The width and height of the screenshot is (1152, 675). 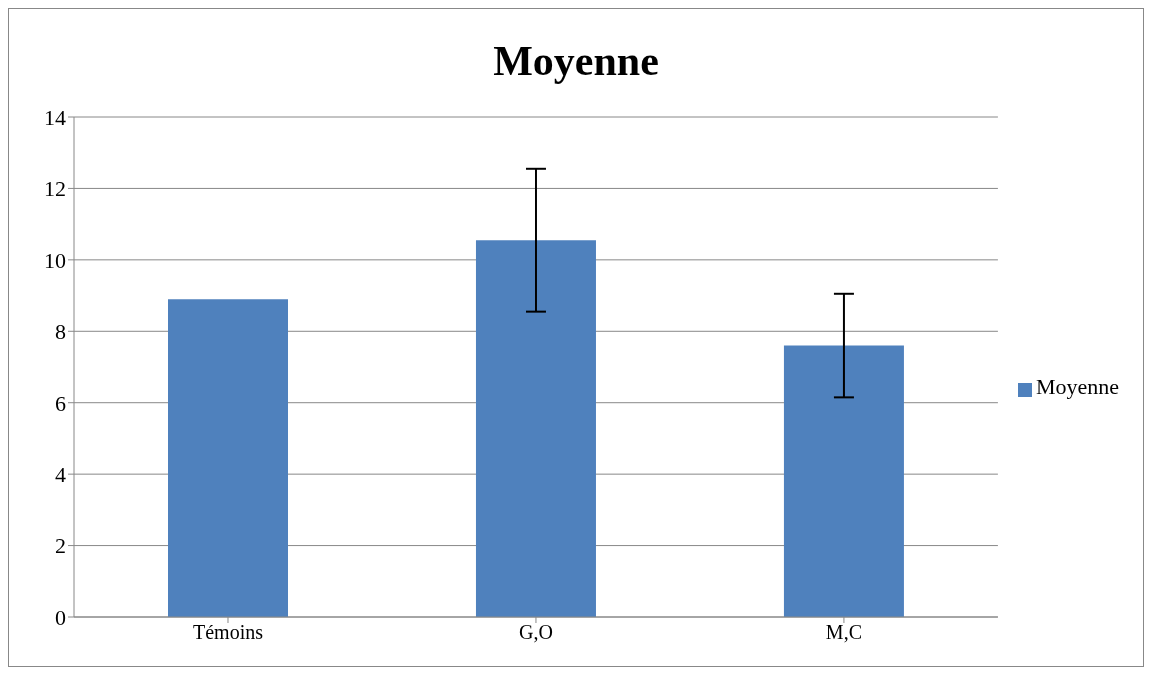 What do you see at coordinates (228, 632) in the screenshot?
I see `x-tick-label: Témoins` at bounding box center [228, 632].